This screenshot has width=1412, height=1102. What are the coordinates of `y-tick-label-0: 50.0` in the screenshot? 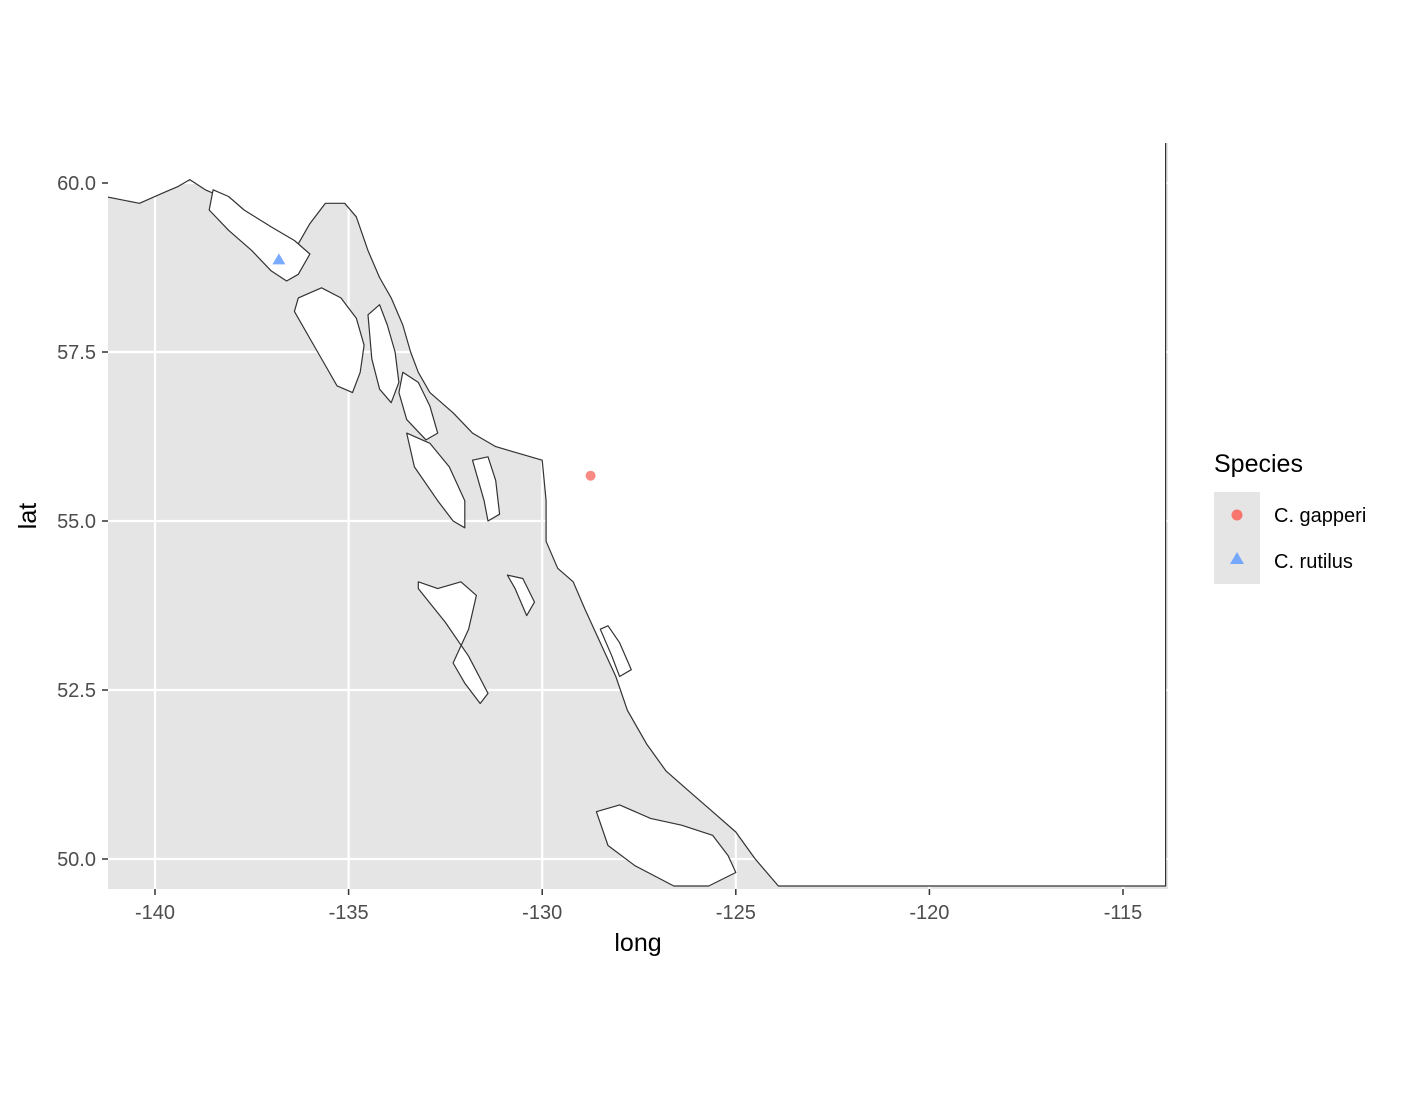 It's located at (76, 860).